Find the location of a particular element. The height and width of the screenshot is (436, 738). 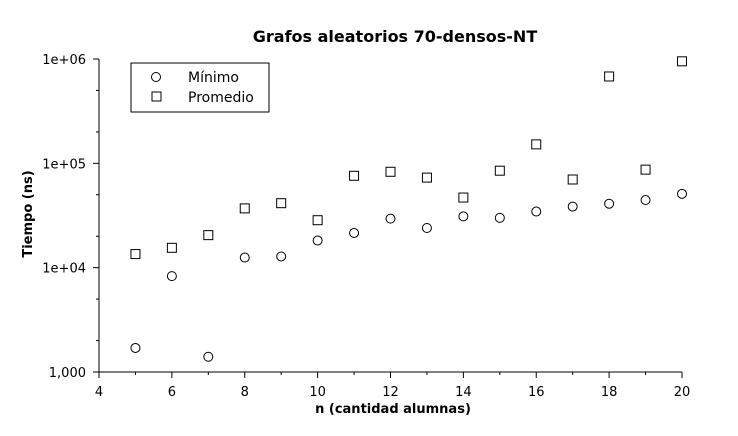

x-tick-label: 6 is located at coordinates (172, 392).